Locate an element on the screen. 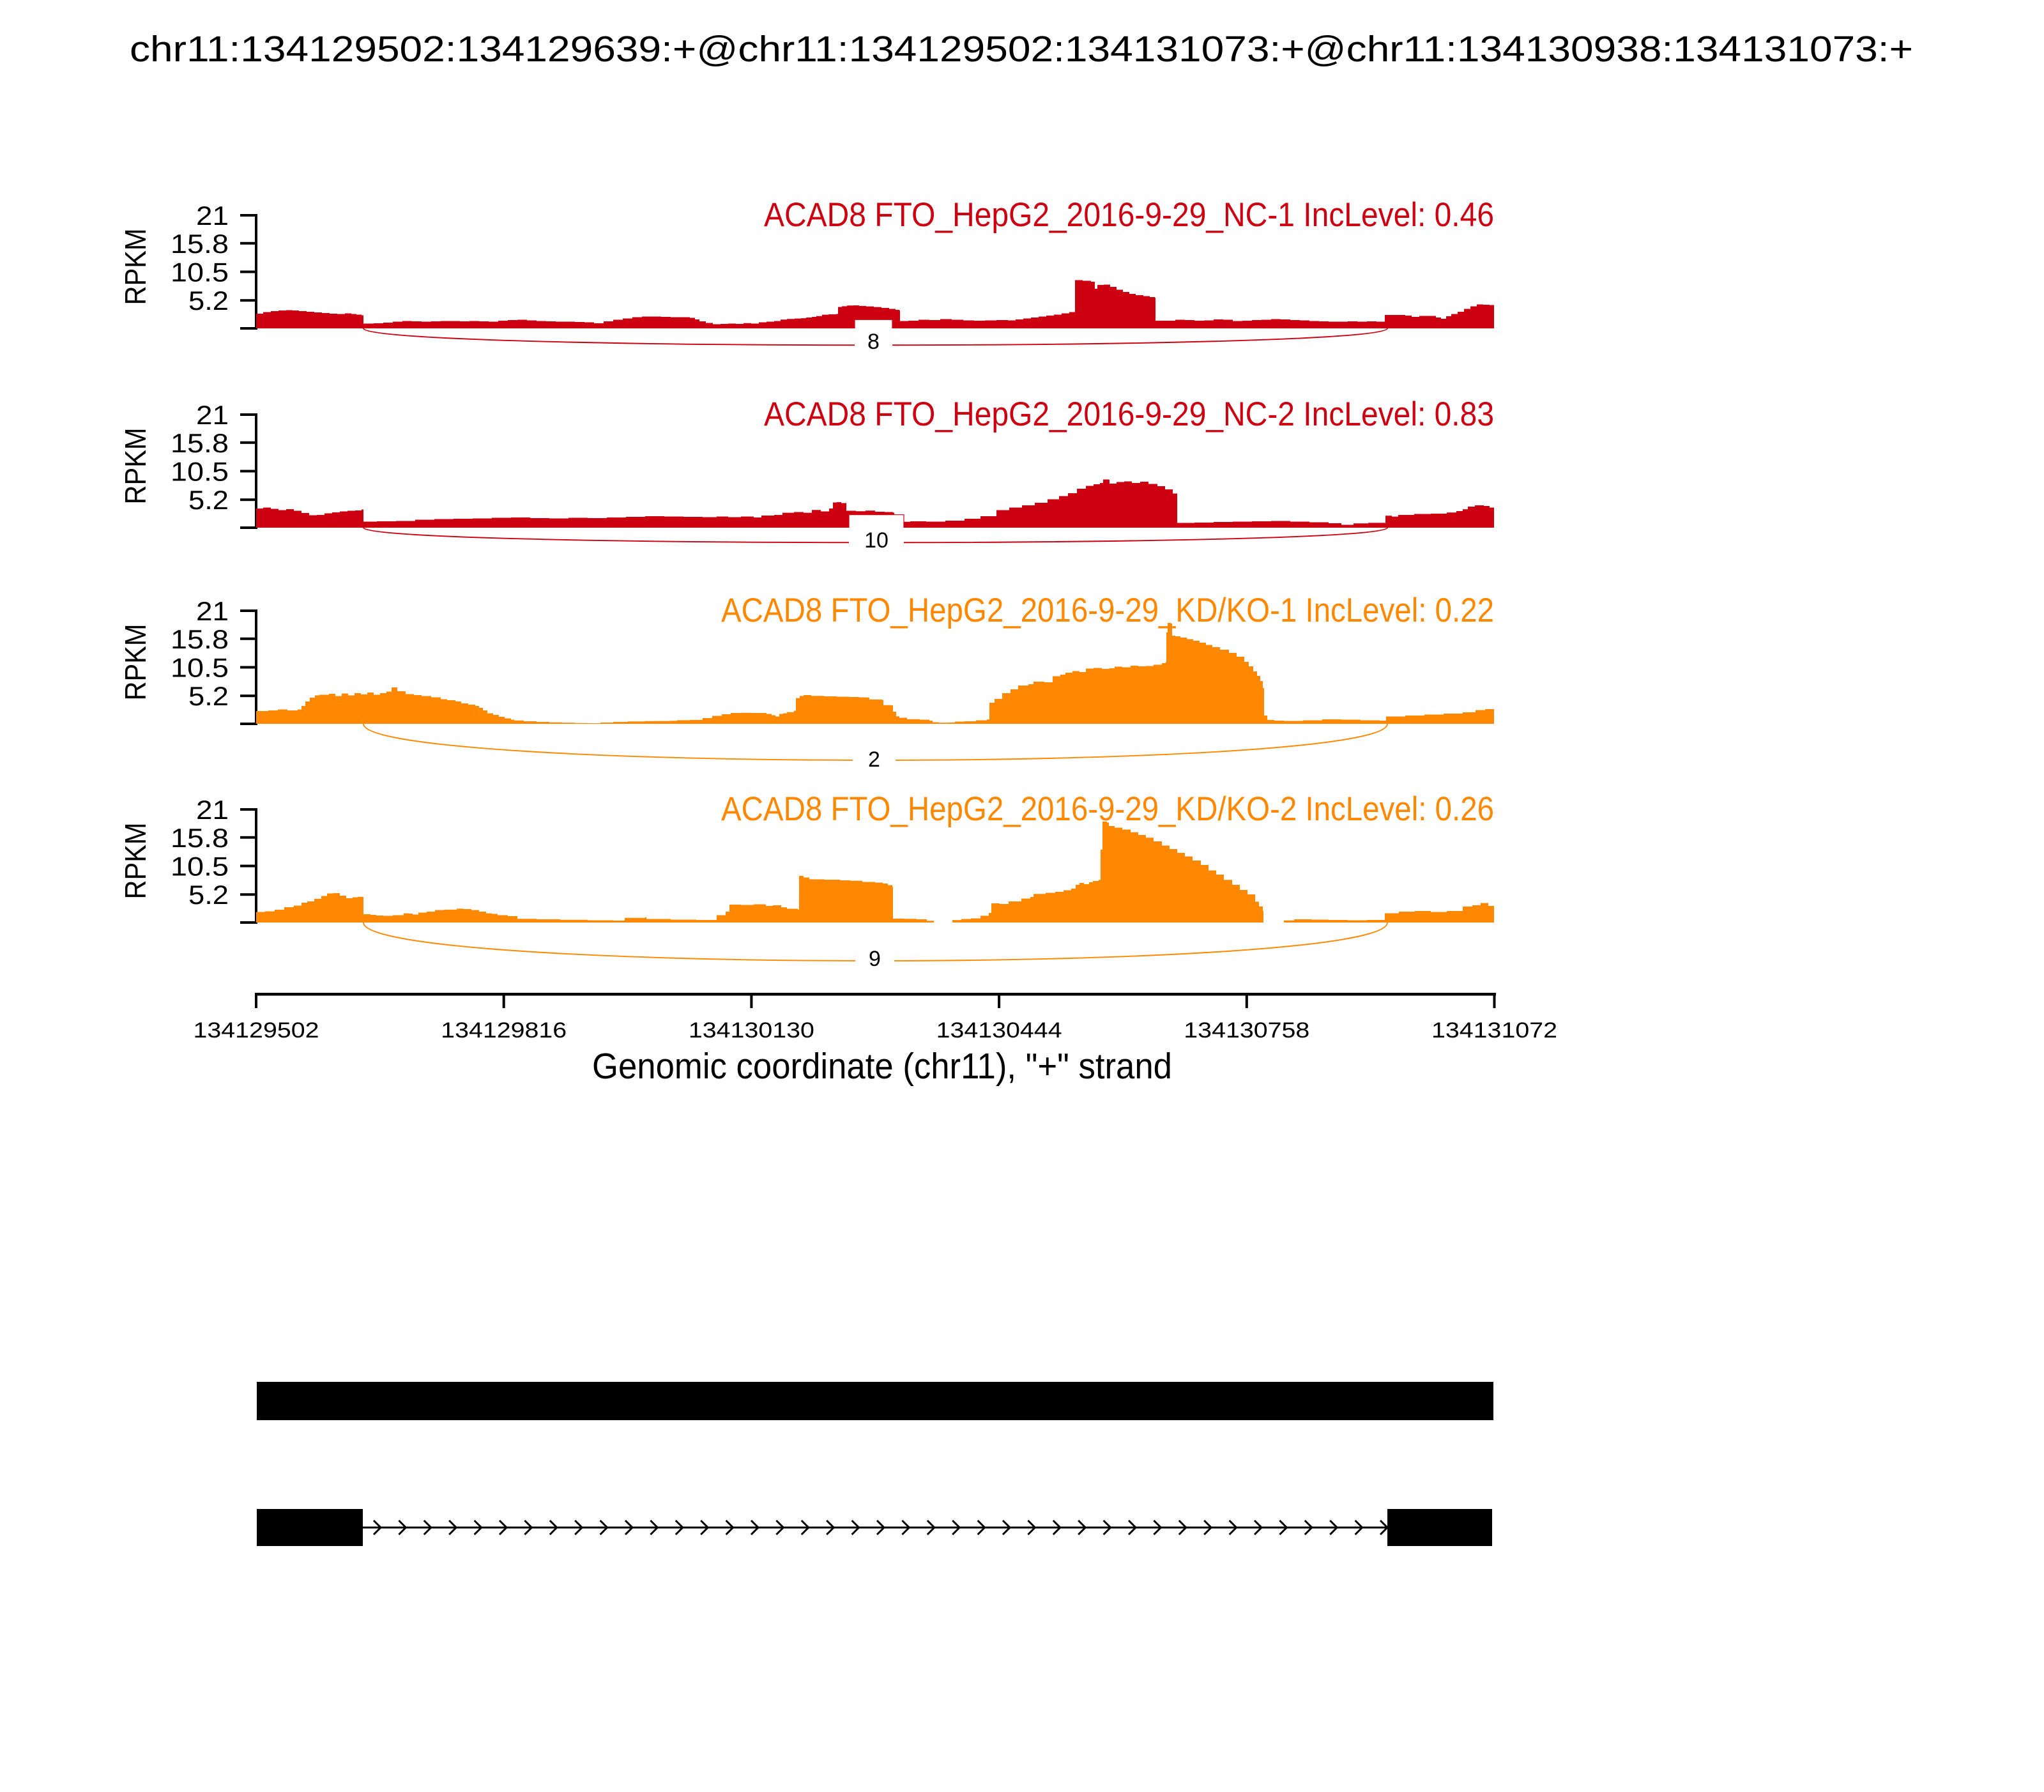  svg-text: 2 is located at coordinates (874, 760).